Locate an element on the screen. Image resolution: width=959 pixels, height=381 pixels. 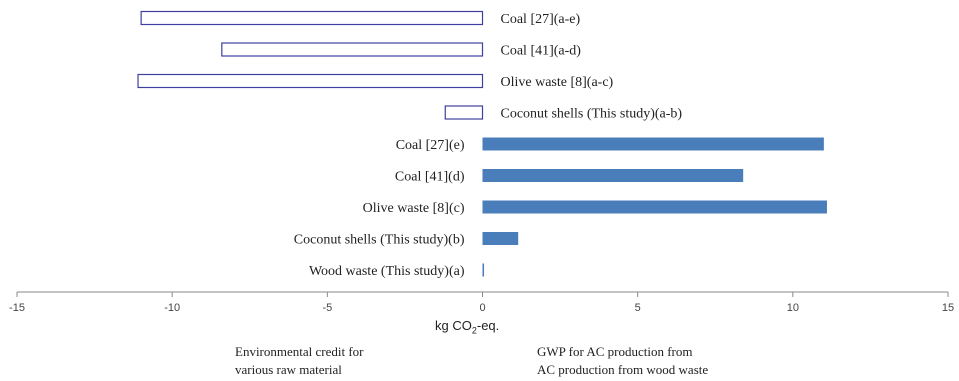
x-tick-label: -5 is located at coordinates (327, 308).